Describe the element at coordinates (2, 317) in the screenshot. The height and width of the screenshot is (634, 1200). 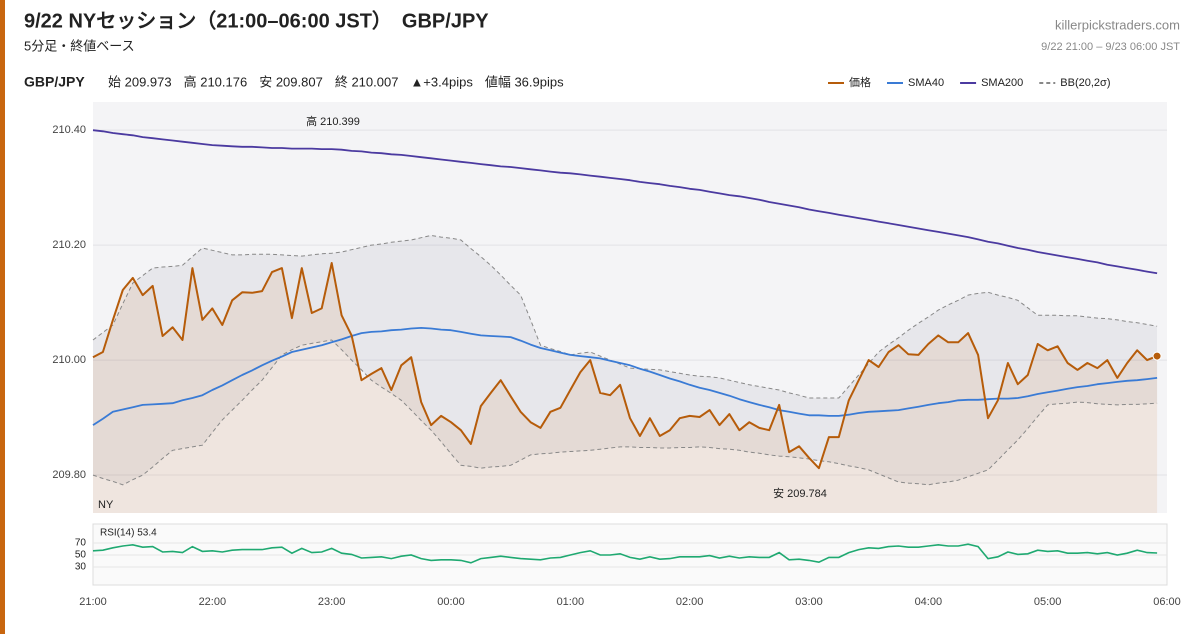
I see `accent-bar` at that location.